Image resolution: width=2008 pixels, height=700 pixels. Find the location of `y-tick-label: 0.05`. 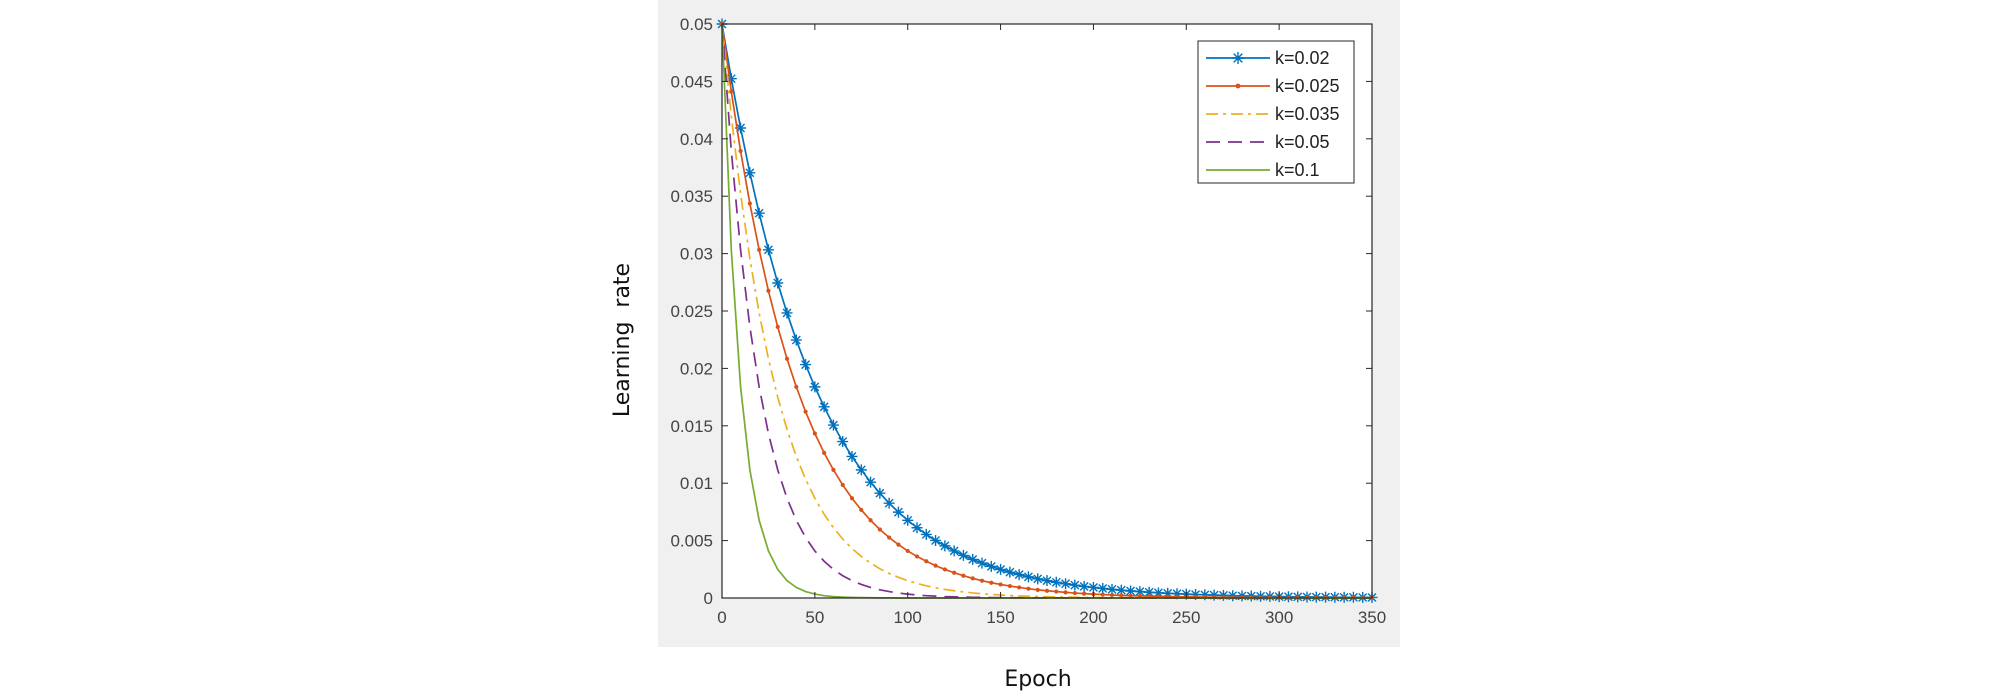

y-tick-label: 0.05 is located at coordinates (696, 24).